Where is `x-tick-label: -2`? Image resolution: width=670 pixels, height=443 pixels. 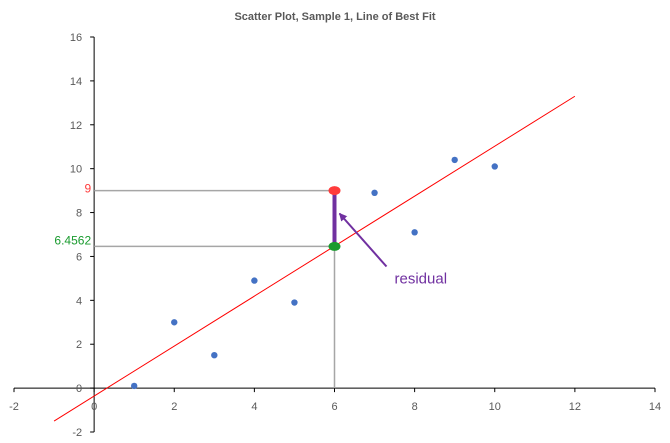
x-tick-label: -2 is located at coordinates (14, 407).